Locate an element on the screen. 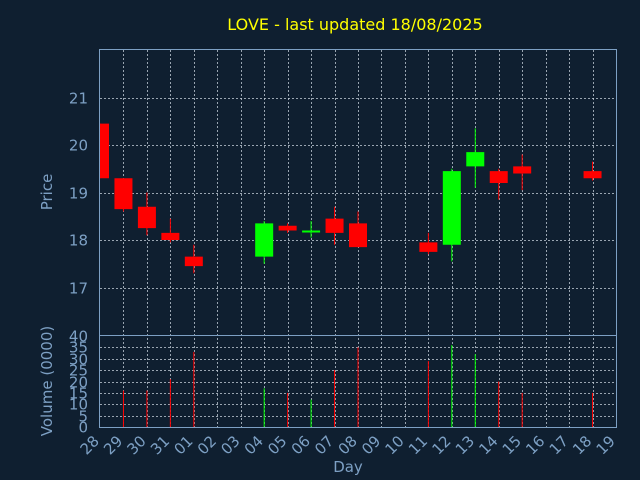 The height and width of the screenshot is (480, 640). volume-tick-label: 35 is located at coordinates (78, 348).